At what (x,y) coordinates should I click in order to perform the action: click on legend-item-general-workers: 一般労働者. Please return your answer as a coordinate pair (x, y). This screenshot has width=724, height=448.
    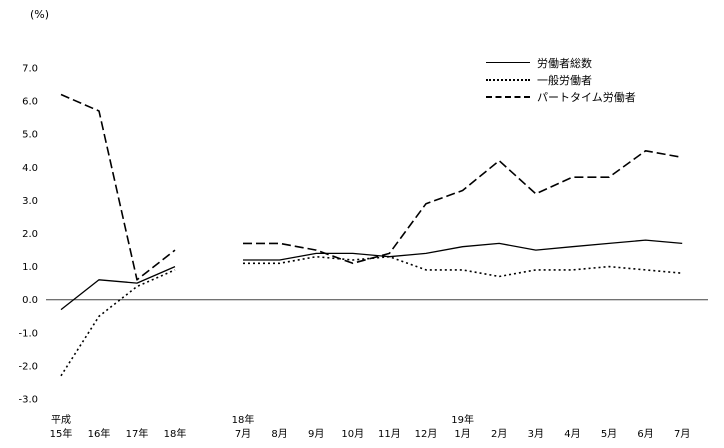
    Looking at the image, I should click on (561, 80).